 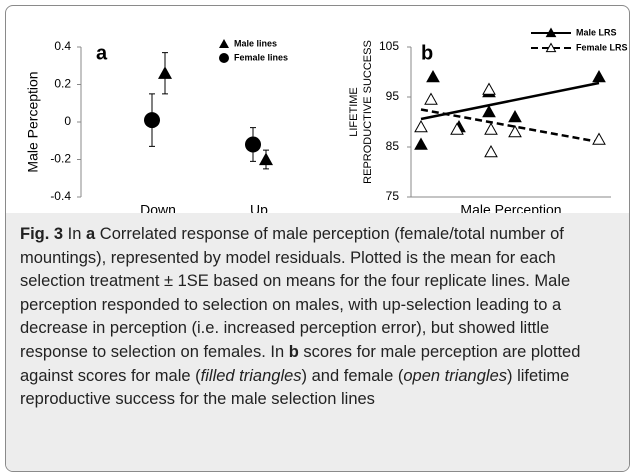 I want to click on y-tick-label: 0.4, so click(x=62, y=46).